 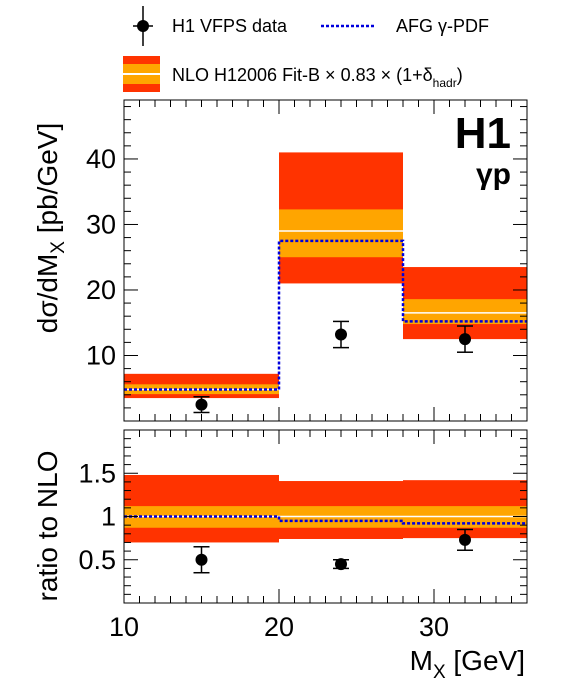 I want to click on lower-y-axis-title: ratio to NLO, so click(x=47, y=526).